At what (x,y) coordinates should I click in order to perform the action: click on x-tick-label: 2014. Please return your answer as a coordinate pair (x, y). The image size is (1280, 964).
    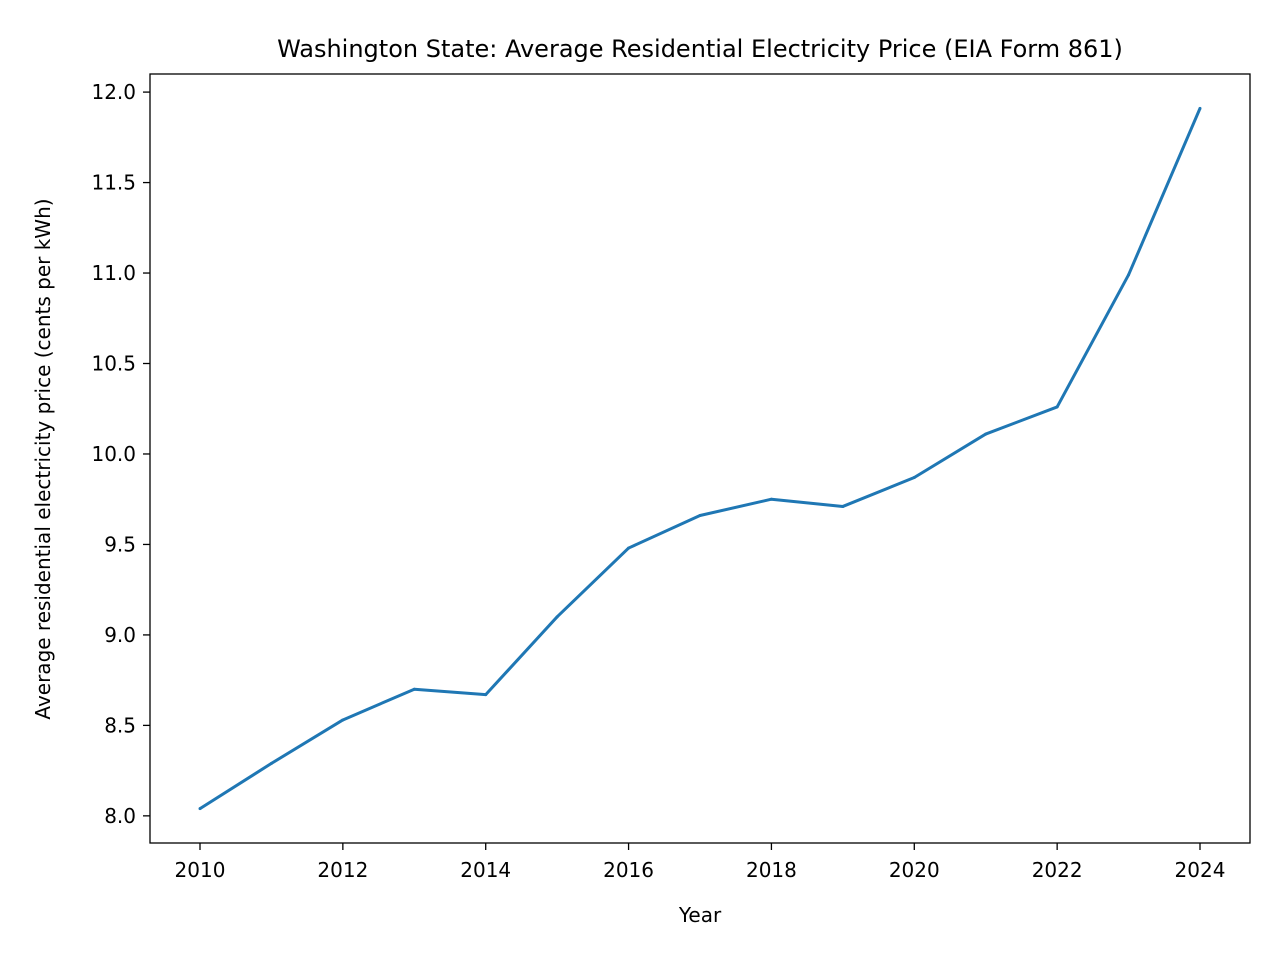
    Looking at the image, I should click on (485, 870).